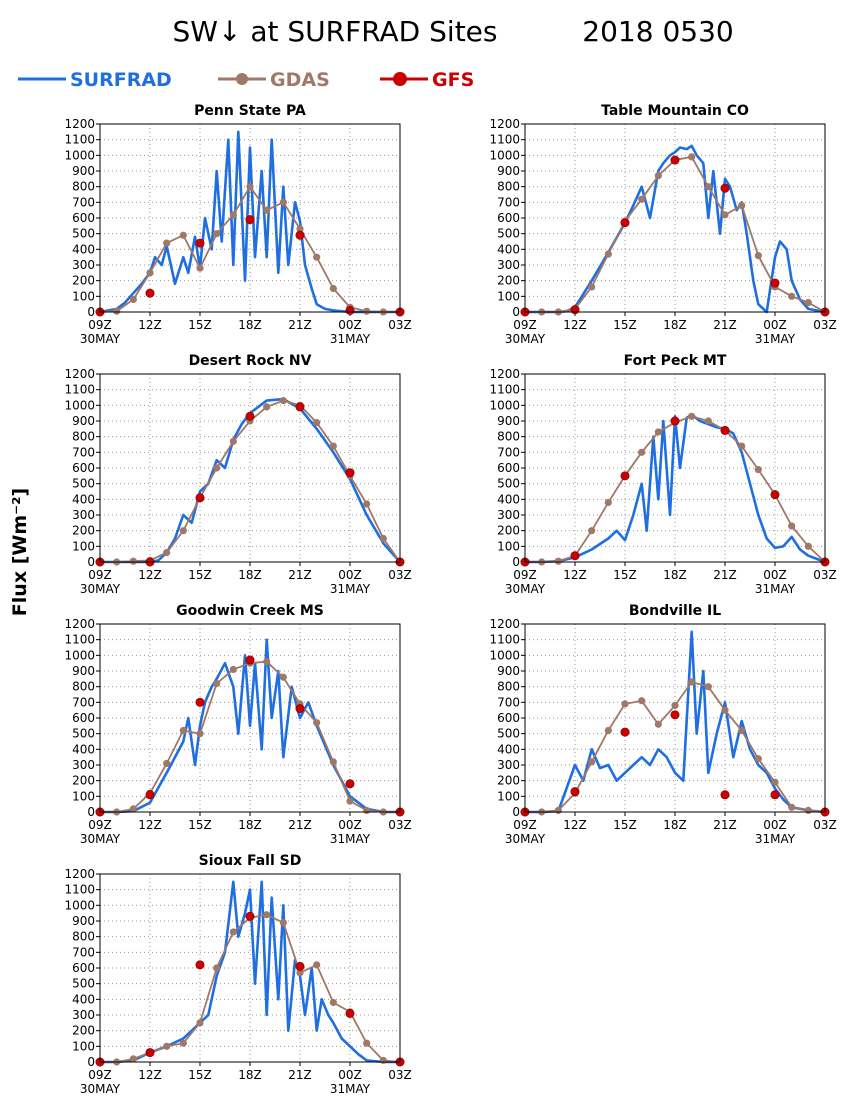 This screenshot has height=1104, width=850. What do you see at coordinates (400, 79) in the screenshot?
I see `legend-marker-gfs` at bounding box center [400, 79].